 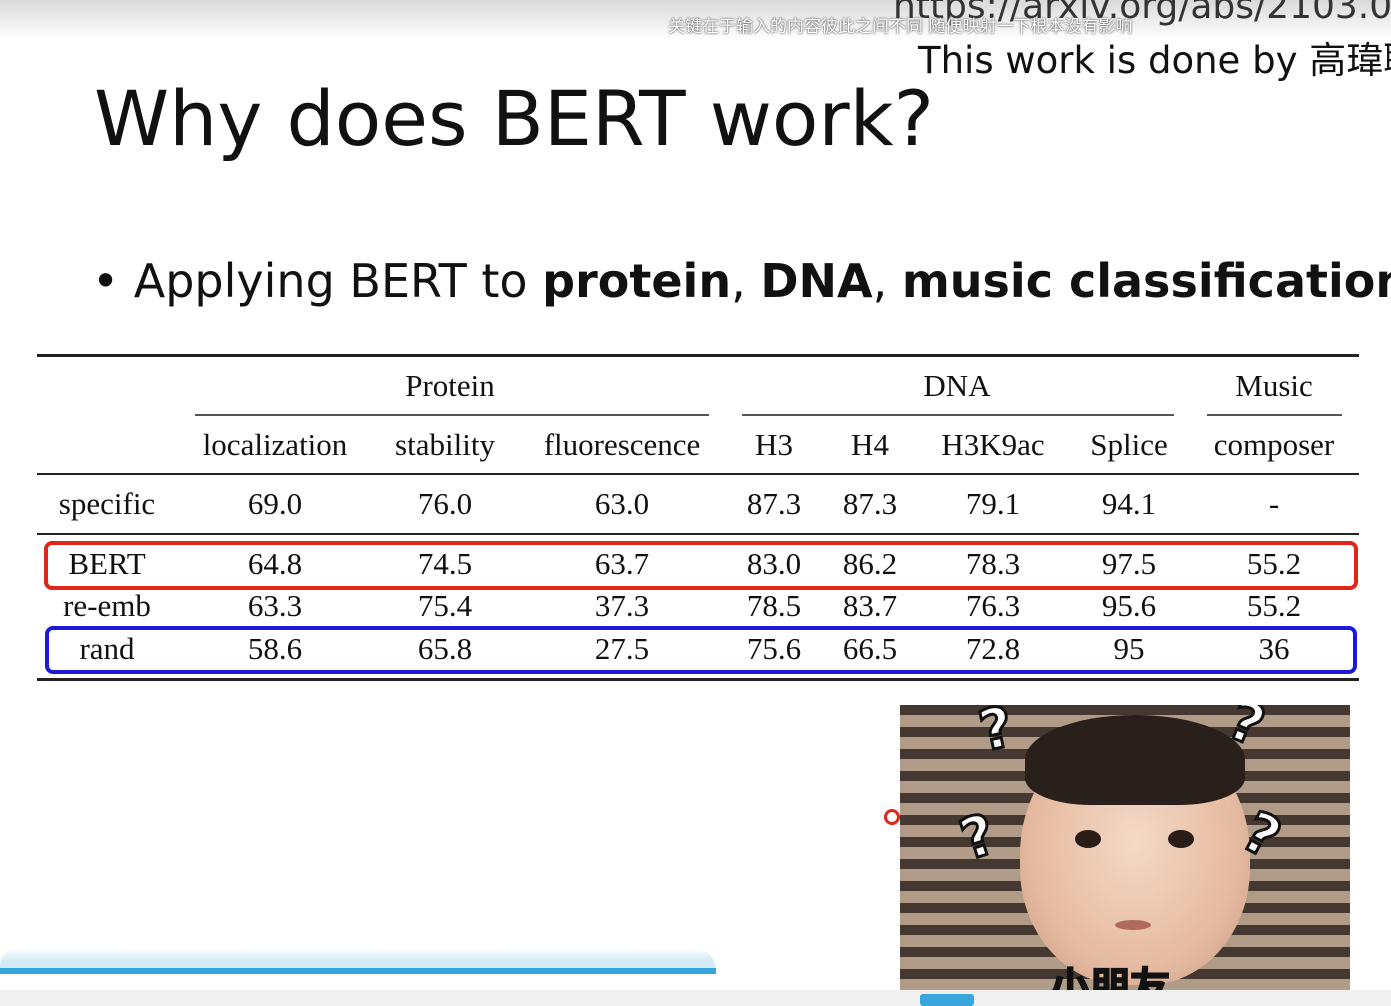 I want to click on col-header-fluorescence: fluorescence, so click(x=622, y=444).